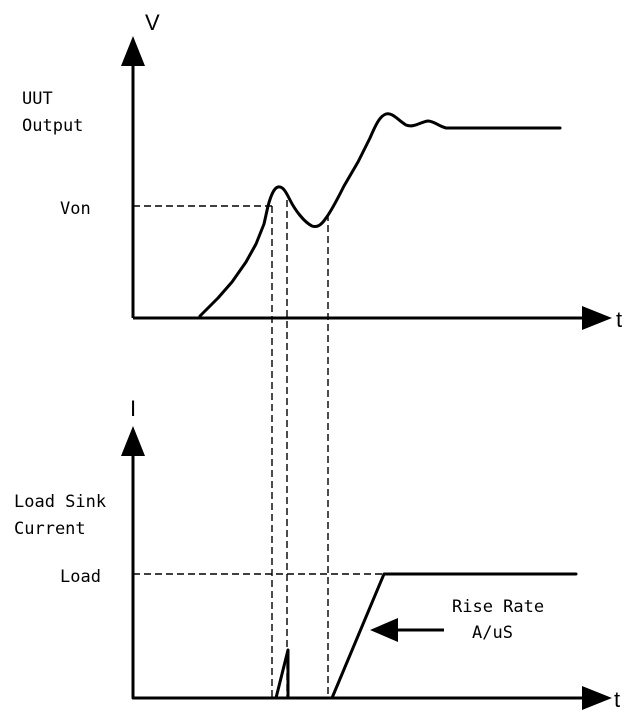  Describe the element at coordinates (152, 22) in the screenshot. I see `top-y-axis-symbol: V` at that location.